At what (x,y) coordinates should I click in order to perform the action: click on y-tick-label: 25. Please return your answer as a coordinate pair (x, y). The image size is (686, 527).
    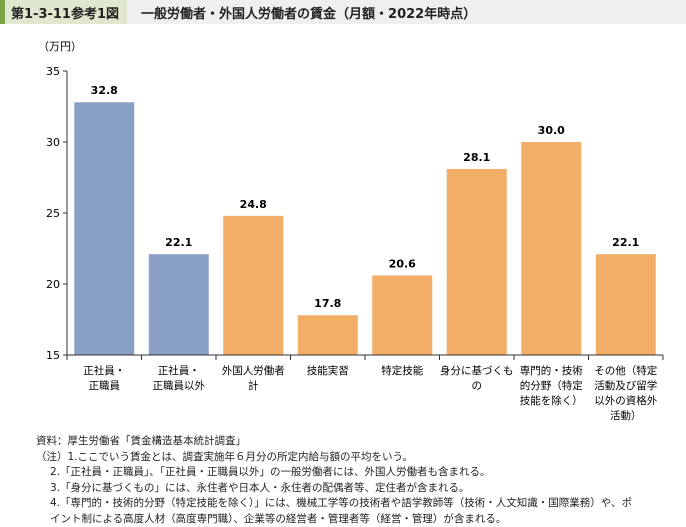
    Looking at the image, I should click on (53, 213).